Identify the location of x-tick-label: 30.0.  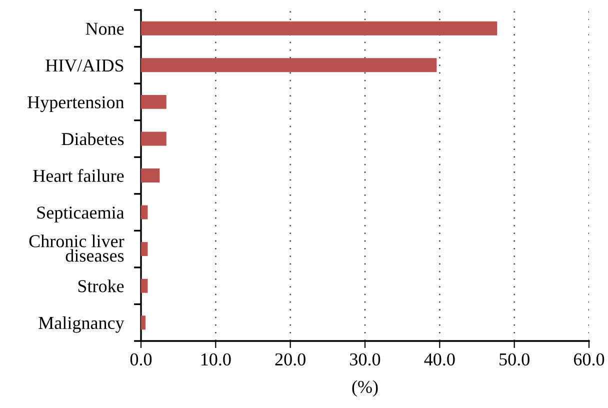
(365, 359).